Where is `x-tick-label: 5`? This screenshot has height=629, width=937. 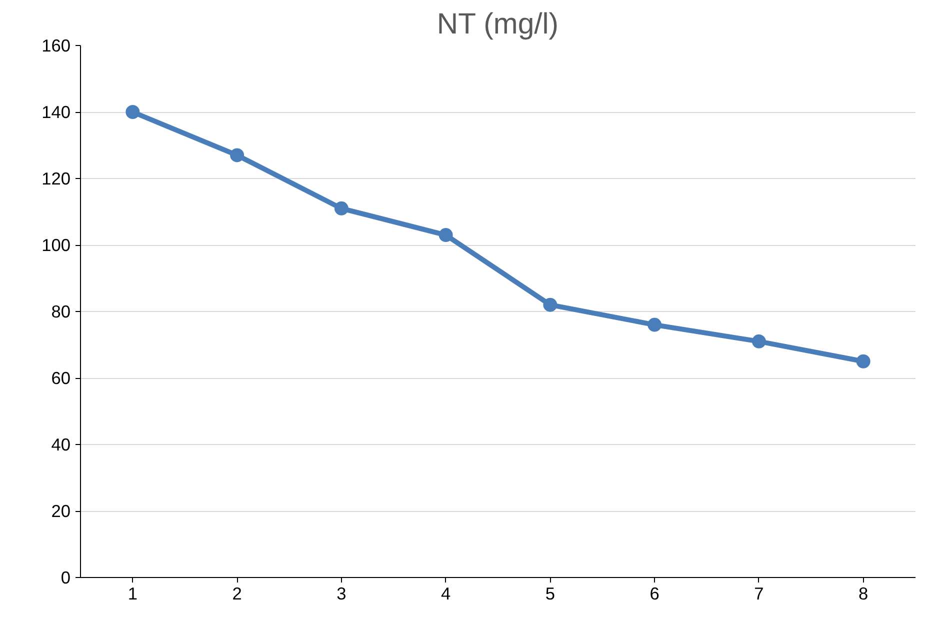 x-tick-label: 5 is located at coordinates (550, 594).